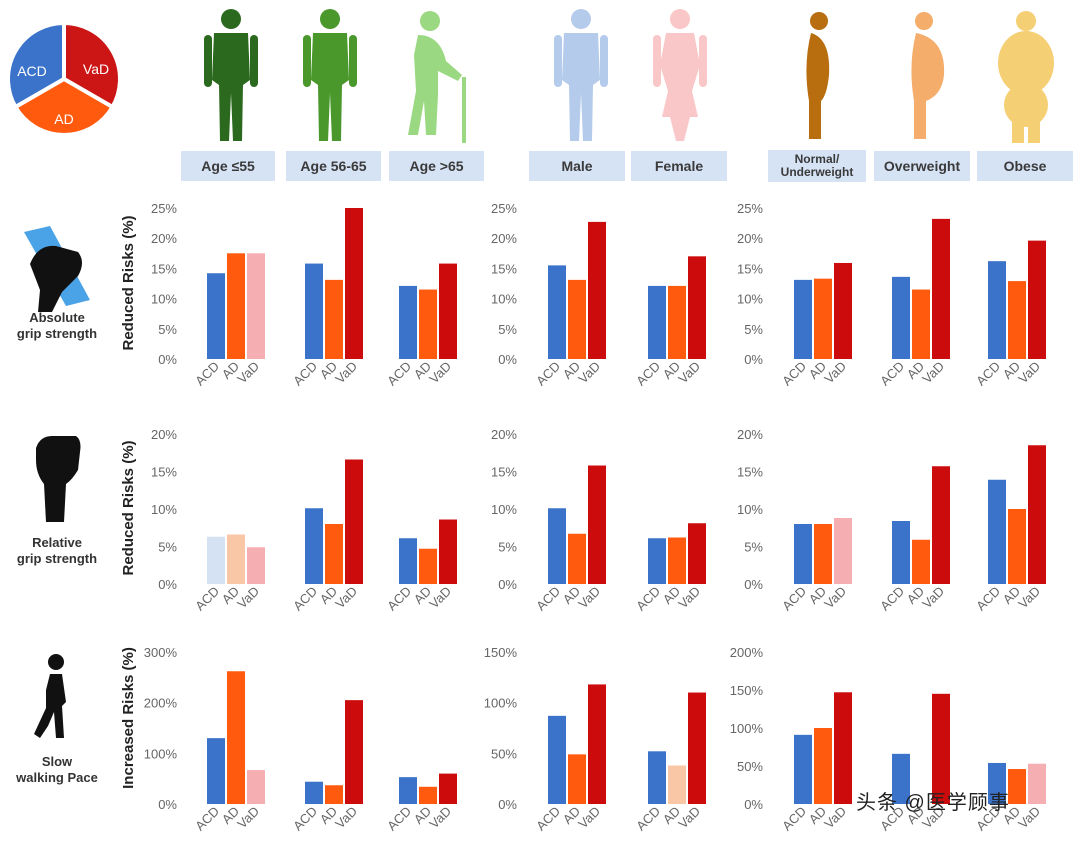  I want to click on group-header-3: Age >65, so click(436, 166).